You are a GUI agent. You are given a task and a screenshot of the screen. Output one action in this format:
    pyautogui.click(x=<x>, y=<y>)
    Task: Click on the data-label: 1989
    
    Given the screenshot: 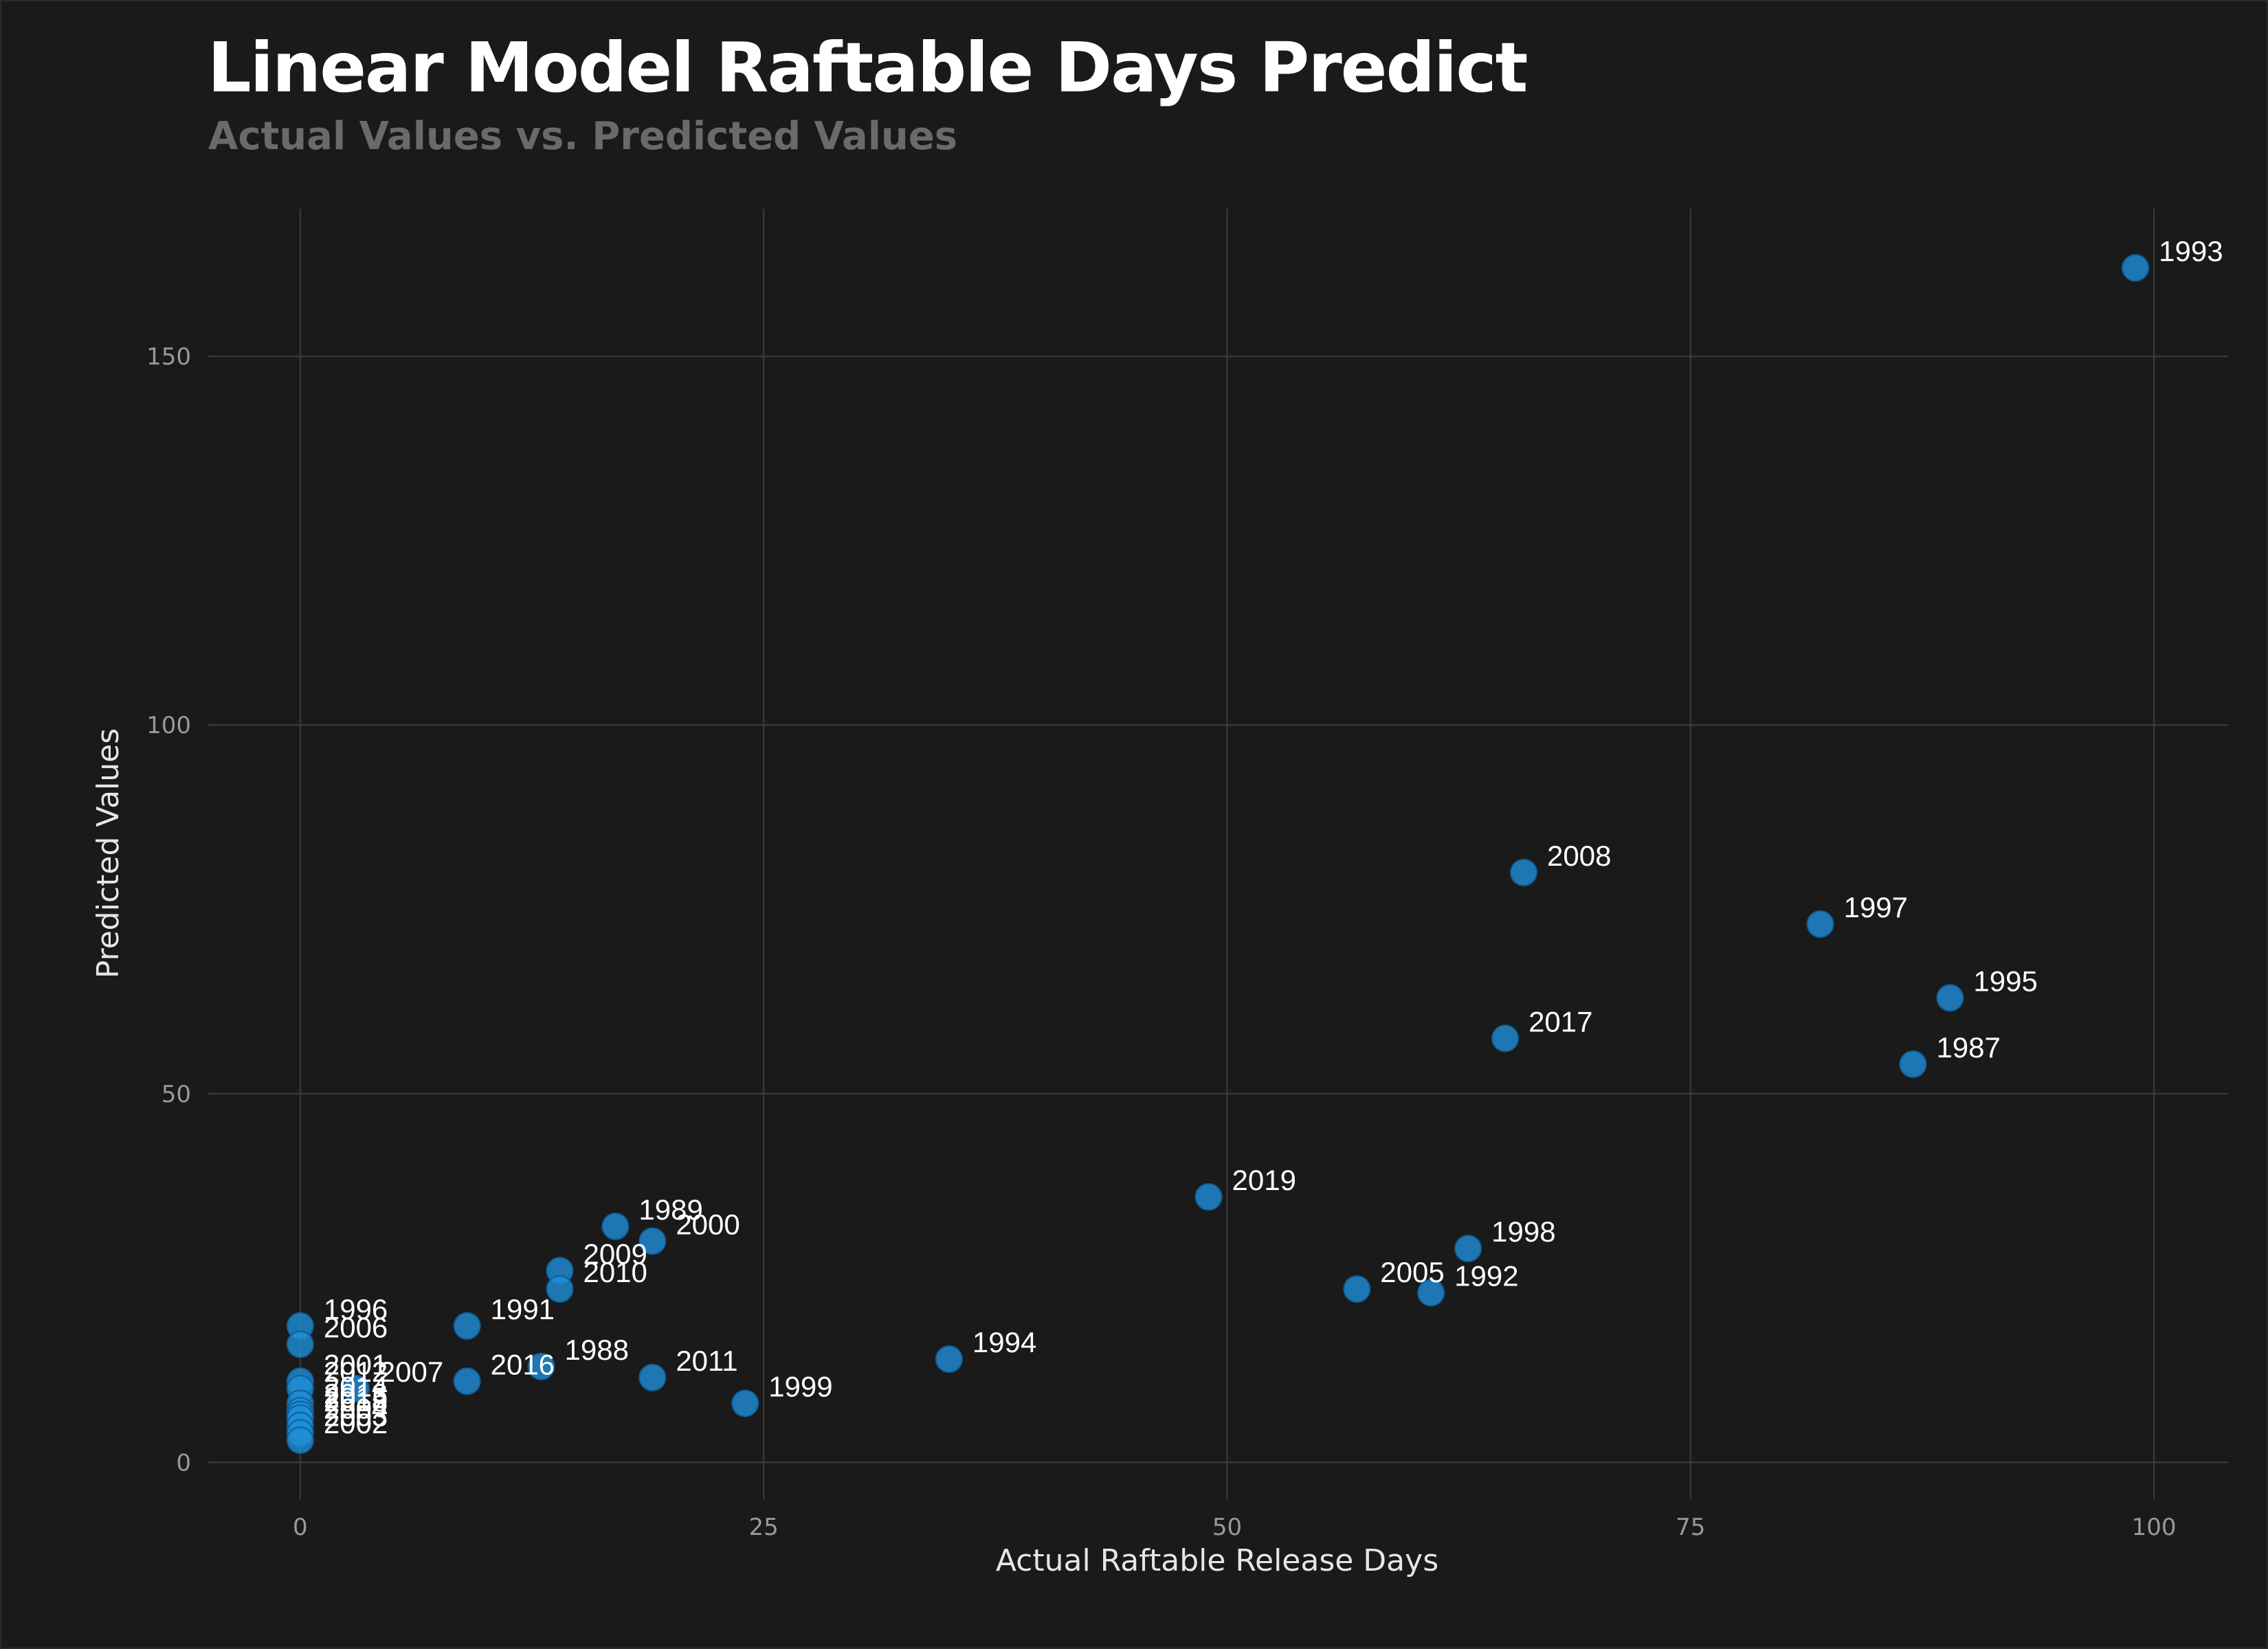 What is the action you would take?
    pyautogui.click(x=670, y=1209)
    